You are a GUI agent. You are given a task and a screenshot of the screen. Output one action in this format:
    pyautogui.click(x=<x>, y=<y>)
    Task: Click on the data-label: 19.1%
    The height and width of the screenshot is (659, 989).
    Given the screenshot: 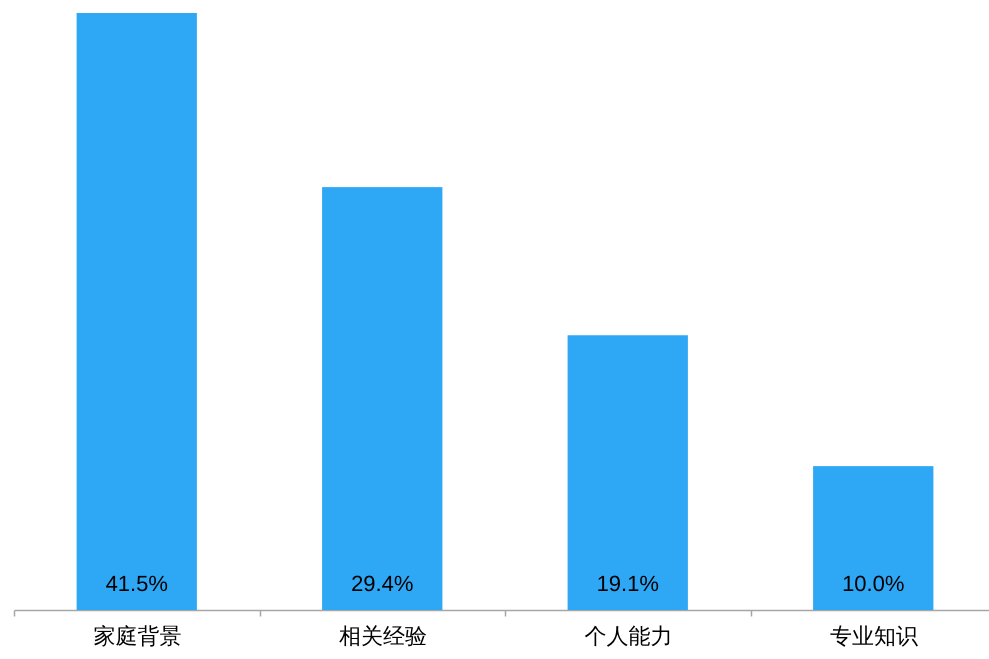 What is the action you would take?
    pyautogui.click(x=627, y=583)
    